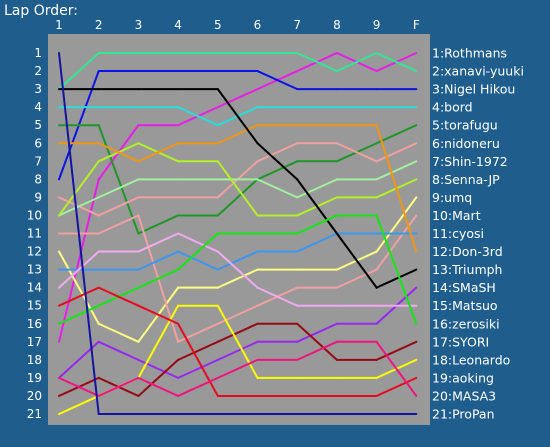 The height and width of the screenshot is (447, 550). What do you see at coordinates (218, 25) in the screenshot?
I see `x-tick-label: 5` at bounding box center [218, 25].